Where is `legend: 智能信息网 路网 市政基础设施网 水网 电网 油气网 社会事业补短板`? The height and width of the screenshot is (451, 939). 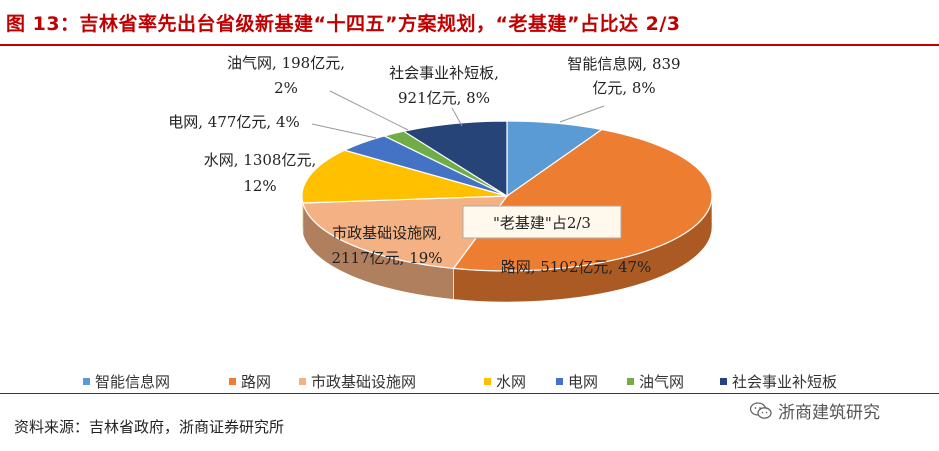
legend: 智能信息网 路网 市政基础设施网 水网 电网 油气网 社会事业补短板 is located at coordinates (460, 382).